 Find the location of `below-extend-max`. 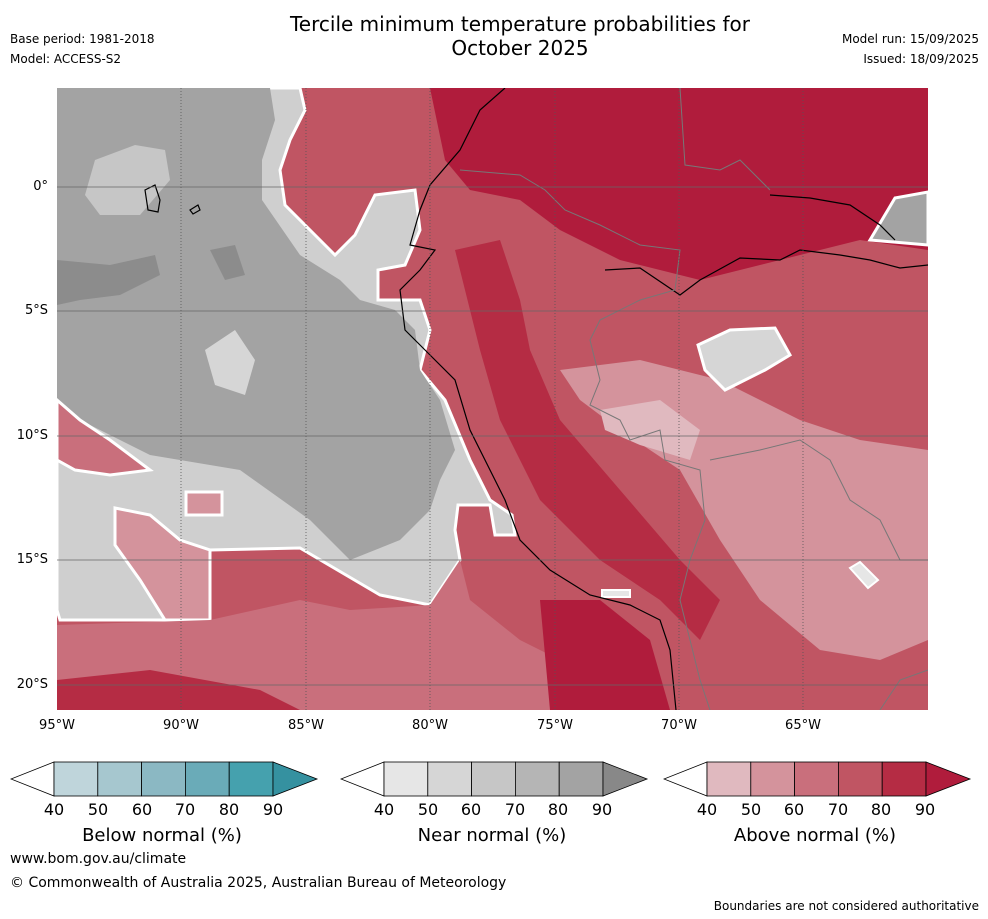

below-extend-max is located at coordinates (295, 779).